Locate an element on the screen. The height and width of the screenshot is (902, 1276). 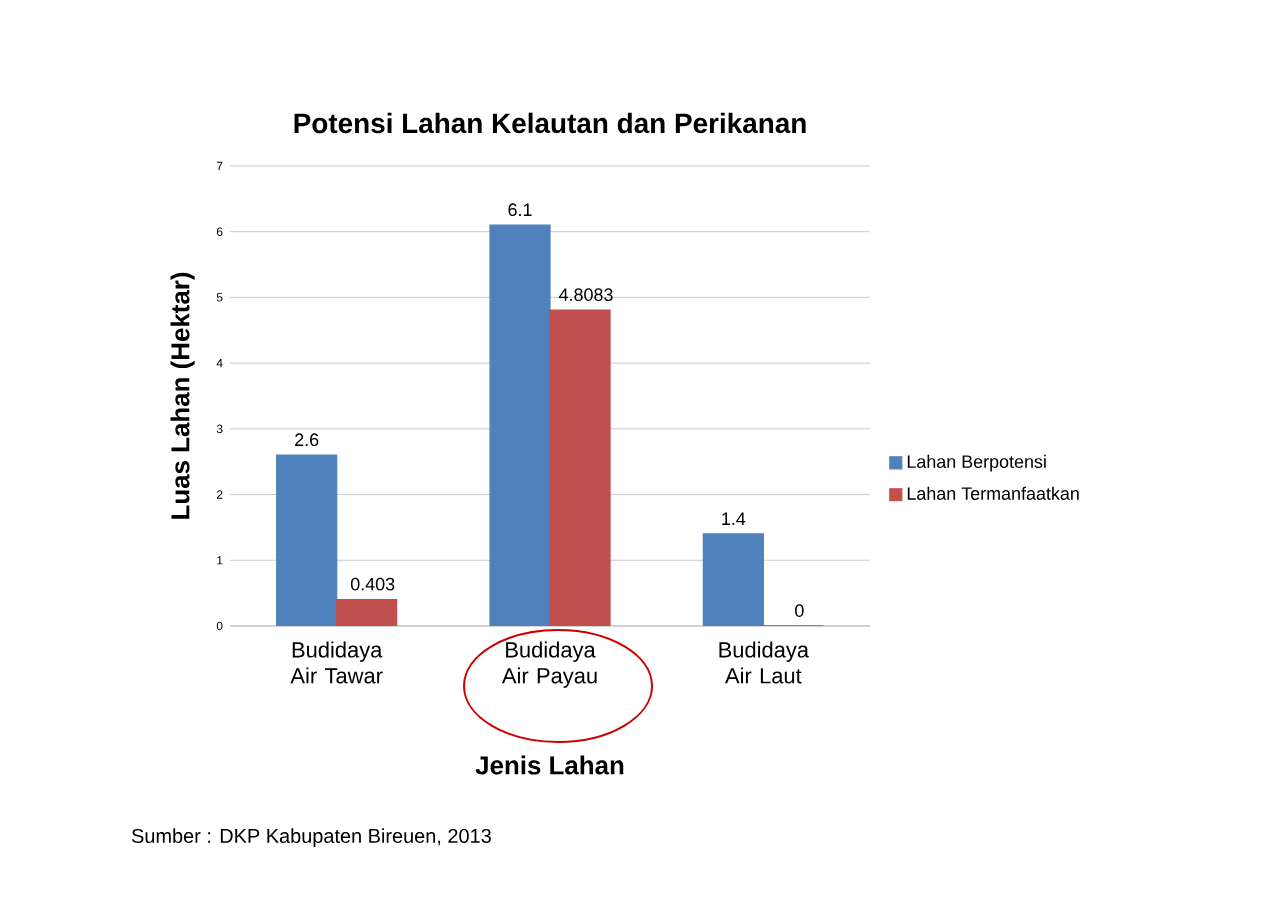
x-tick-label: Budidaya Air Laut is located at coordinates (764, 662).